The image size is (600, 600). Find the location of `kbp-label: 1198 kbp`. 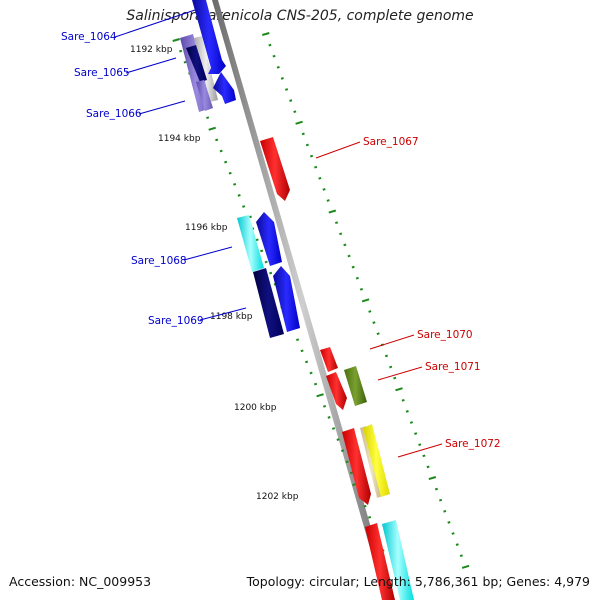

kbp-label: 1198 kbp is located at coordinates (231, 317).